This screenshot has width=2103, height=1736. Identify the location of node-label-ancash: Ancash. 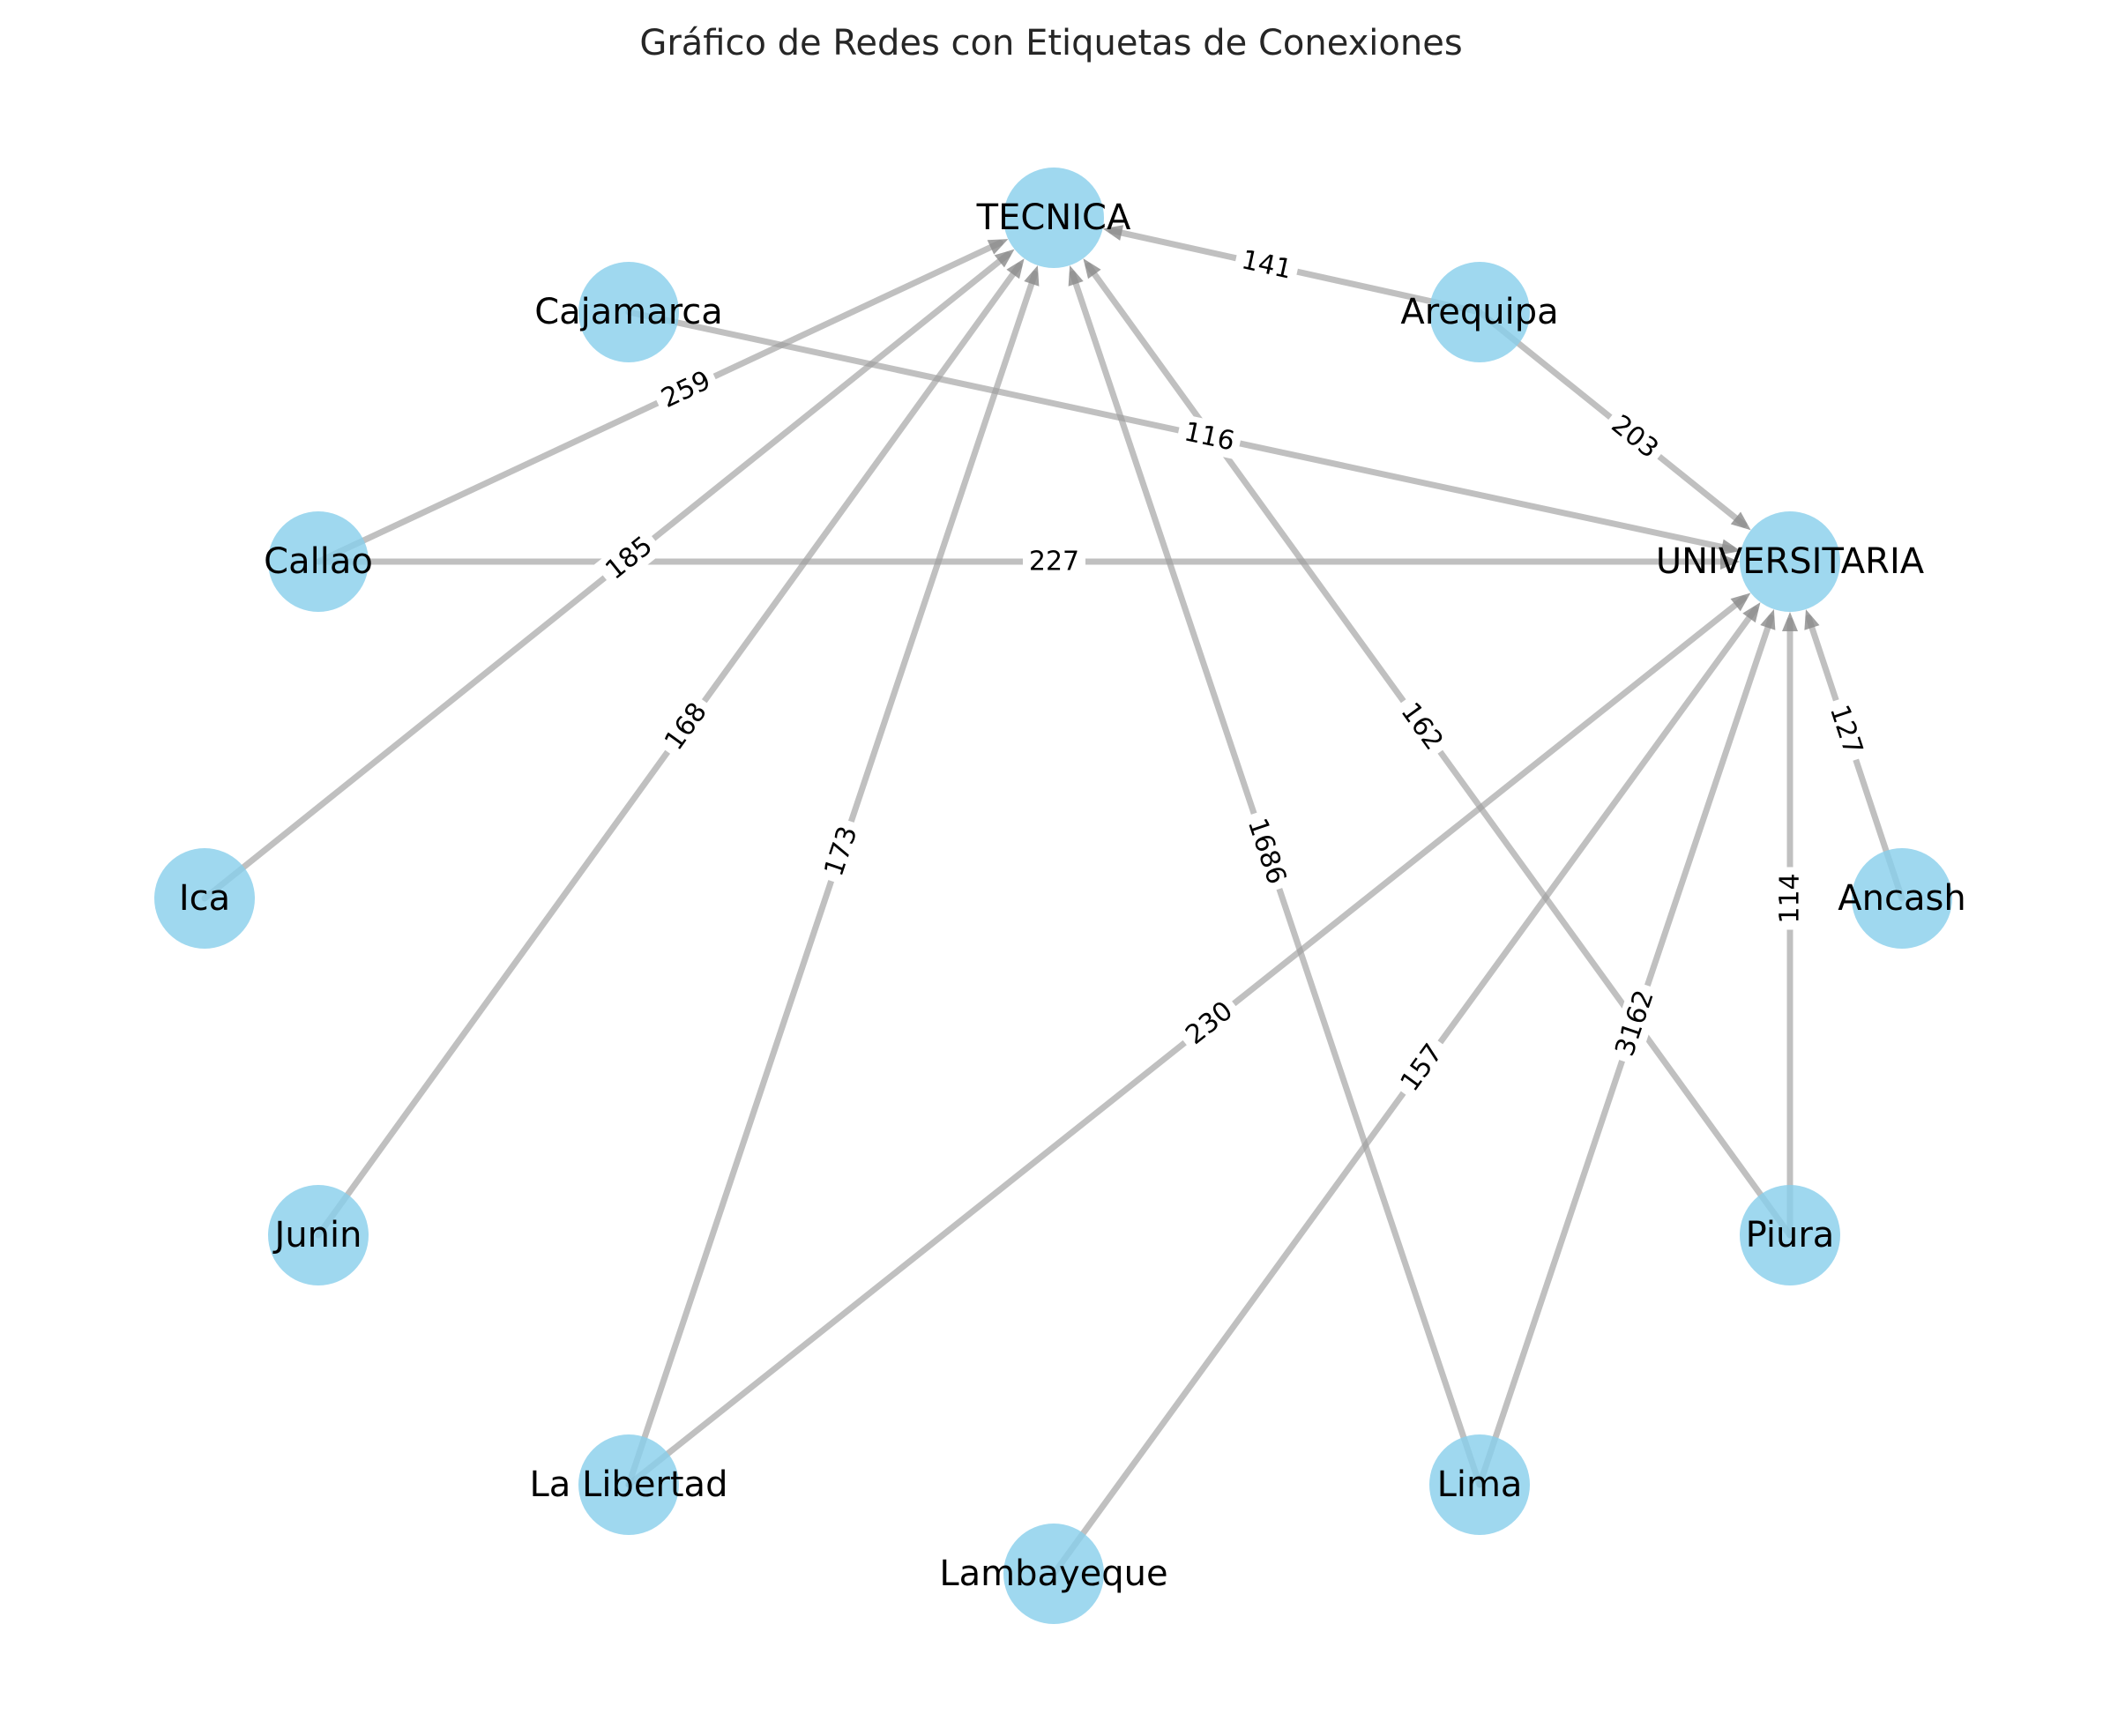
(1902, 898).